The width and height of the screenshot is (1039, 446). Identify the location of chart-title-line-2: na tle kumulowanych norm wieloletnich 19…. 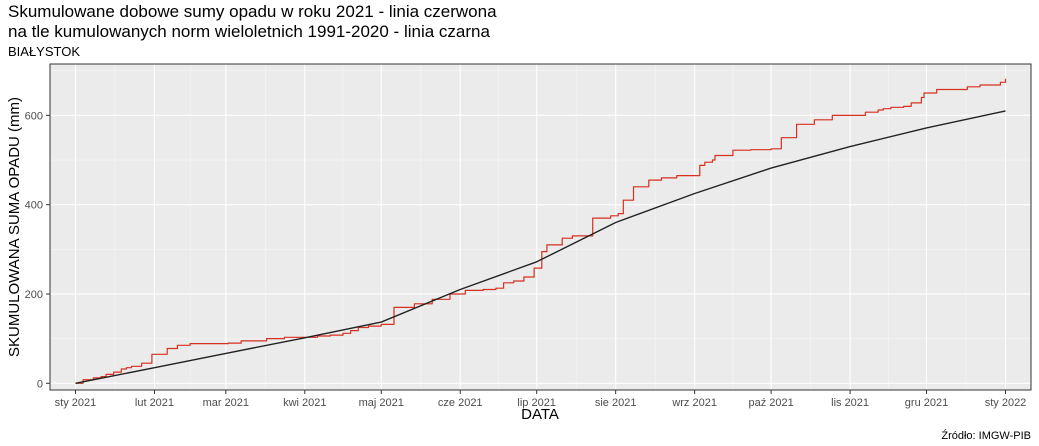
(249, 31).